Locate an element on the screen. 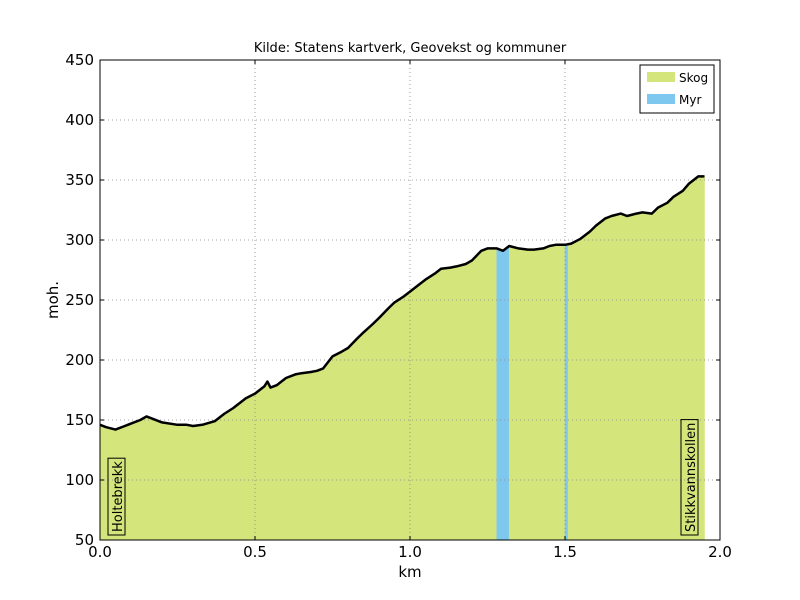 Image resolution: width=800 pixels, height=600 pixels. y-tick-label-7: 400 is located at coordinates (79, 120).